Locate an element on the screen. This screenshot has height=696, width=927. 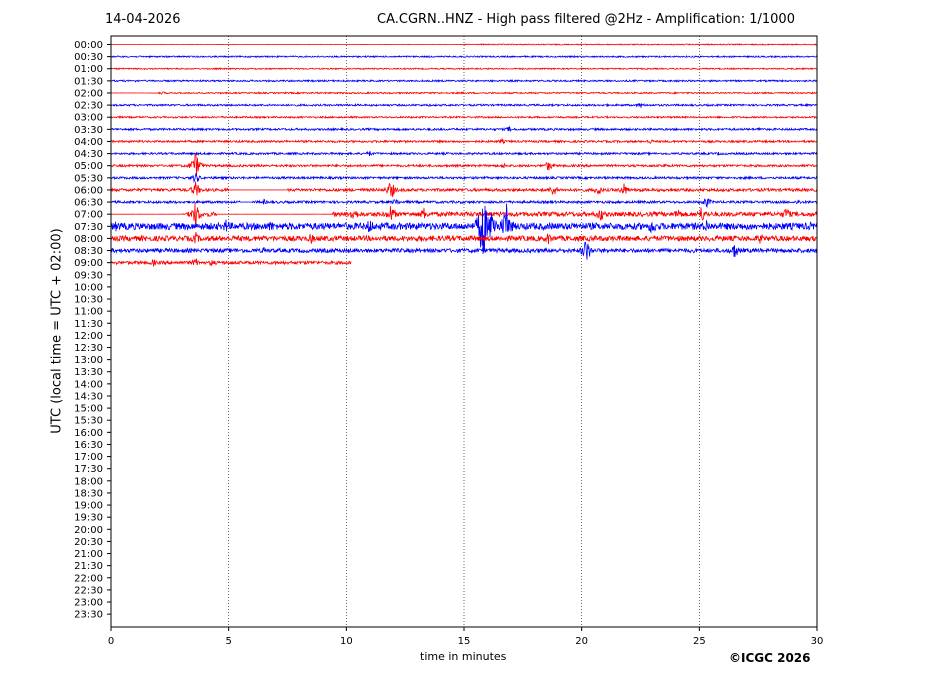
x-tick-label: 10 is located at coordinates (346, 641).